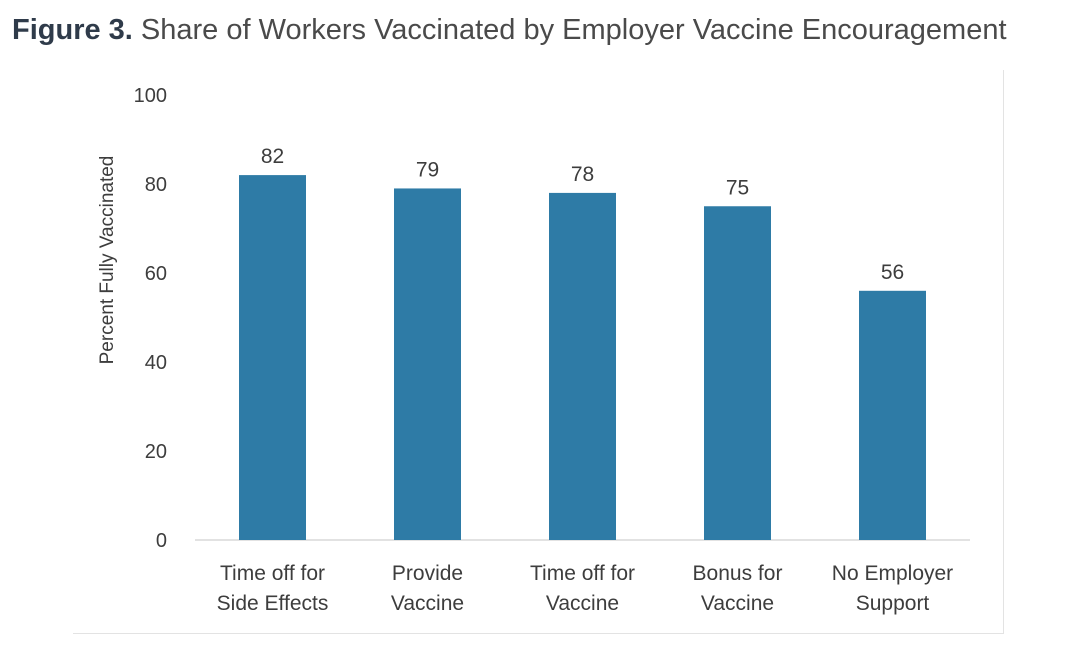 The width and height of the screenshot is (1066, 651). I want to click on y-axis-title: Percent Fully Vaccinated, so click(107, 260).